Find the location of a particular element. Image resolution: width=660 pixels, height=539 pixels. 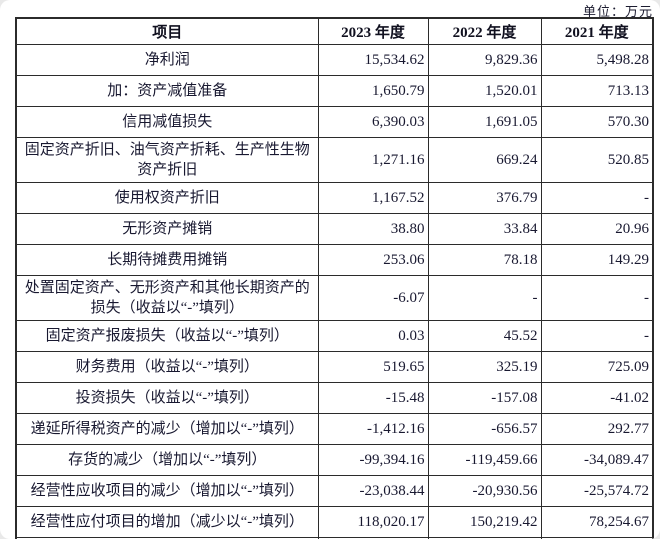

row-value: -1,412.16 is located at coordinates (373, 429).